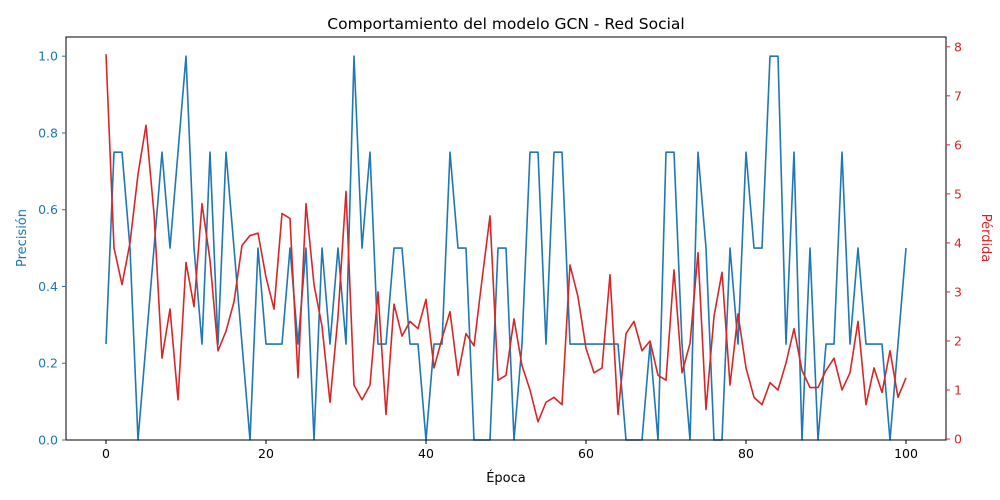 The image size is (1000, 500). What do you see at coordinates (906, 453) in the screenshot?
I see `x-tick-label: 100` at bounding box center [906, 453].